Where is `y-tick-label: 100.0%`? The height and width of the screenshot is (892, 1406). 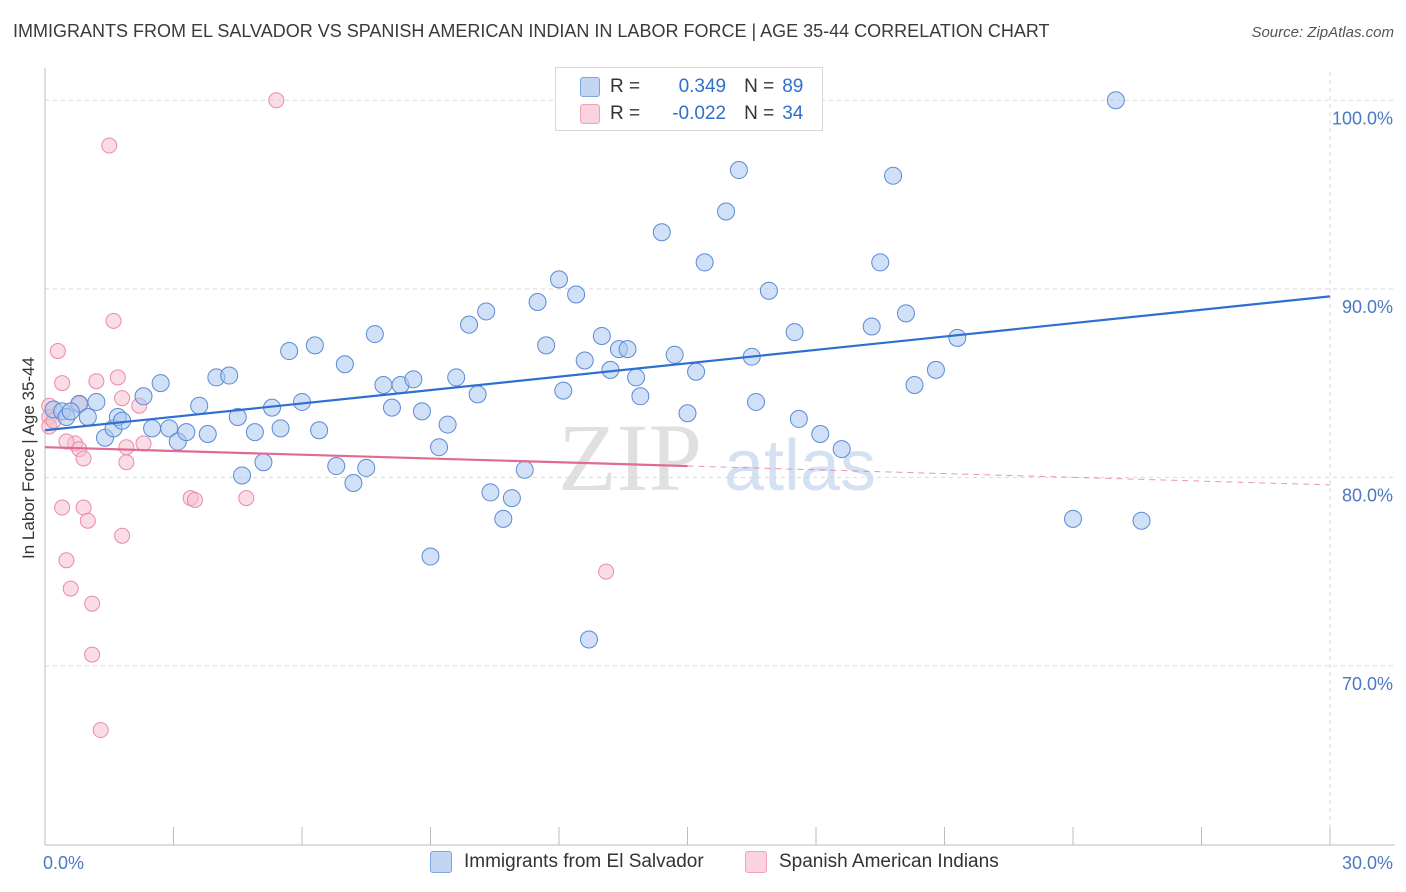
y-tick-label: 100.0% is located at coordinates (1362, 118).